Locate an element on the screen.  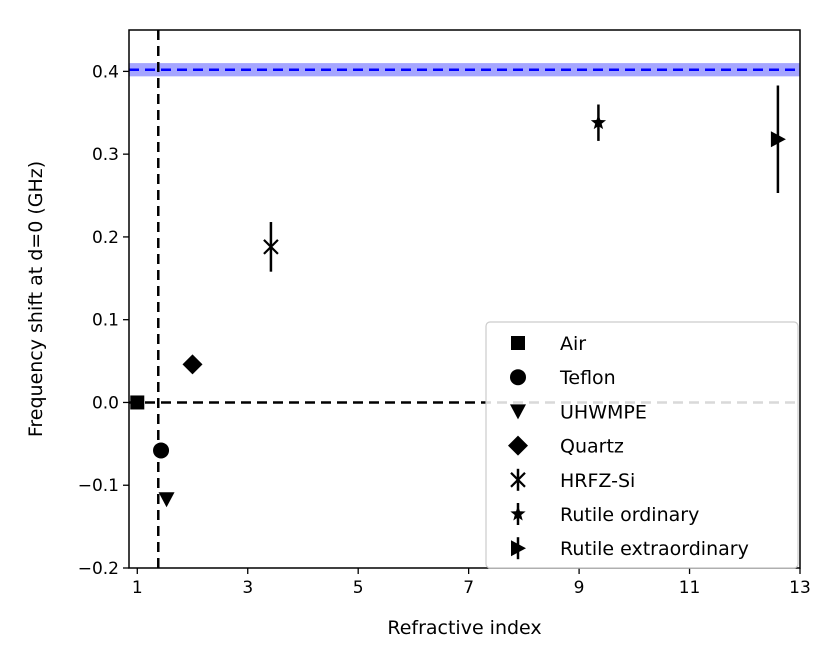
x-tick-label-4: 9 is located at coordinates (579, 588).